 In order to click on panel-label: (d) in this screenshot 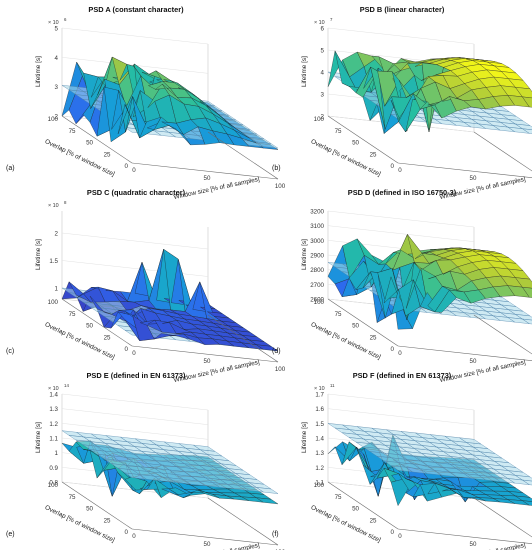, I will do `click(276, 351)`.